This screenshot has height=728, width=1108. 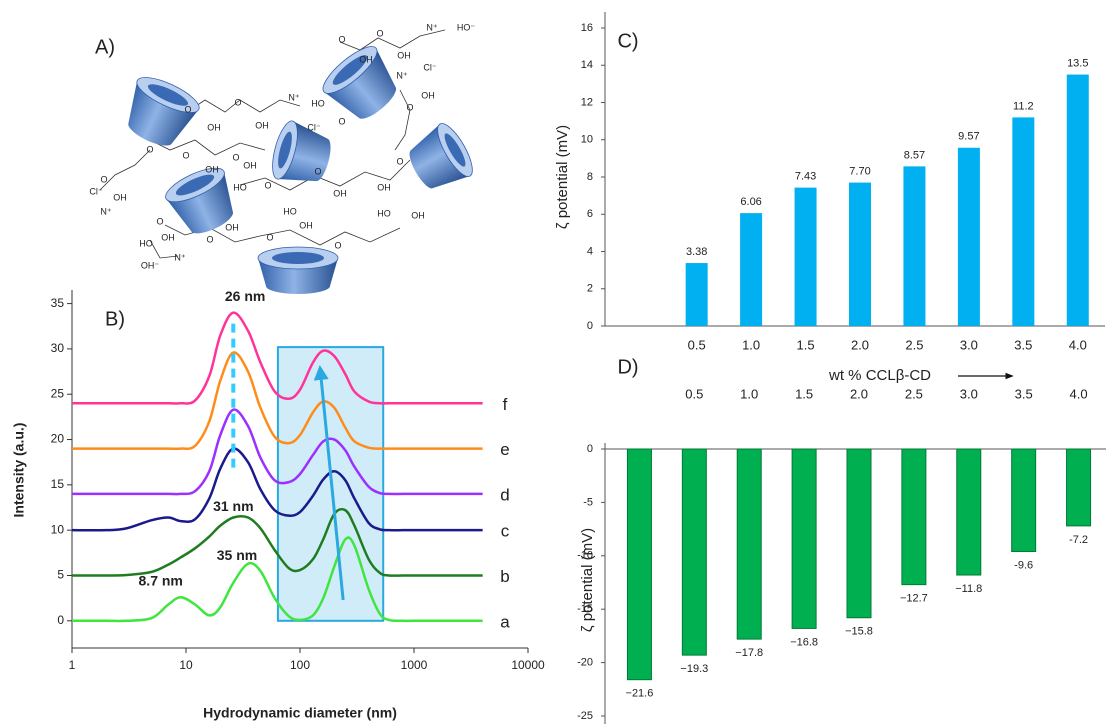 What do you see at coordinates (58, 393) in the screenshot?
I see `y-tick-label: 25` at bounding box center [58, 393].